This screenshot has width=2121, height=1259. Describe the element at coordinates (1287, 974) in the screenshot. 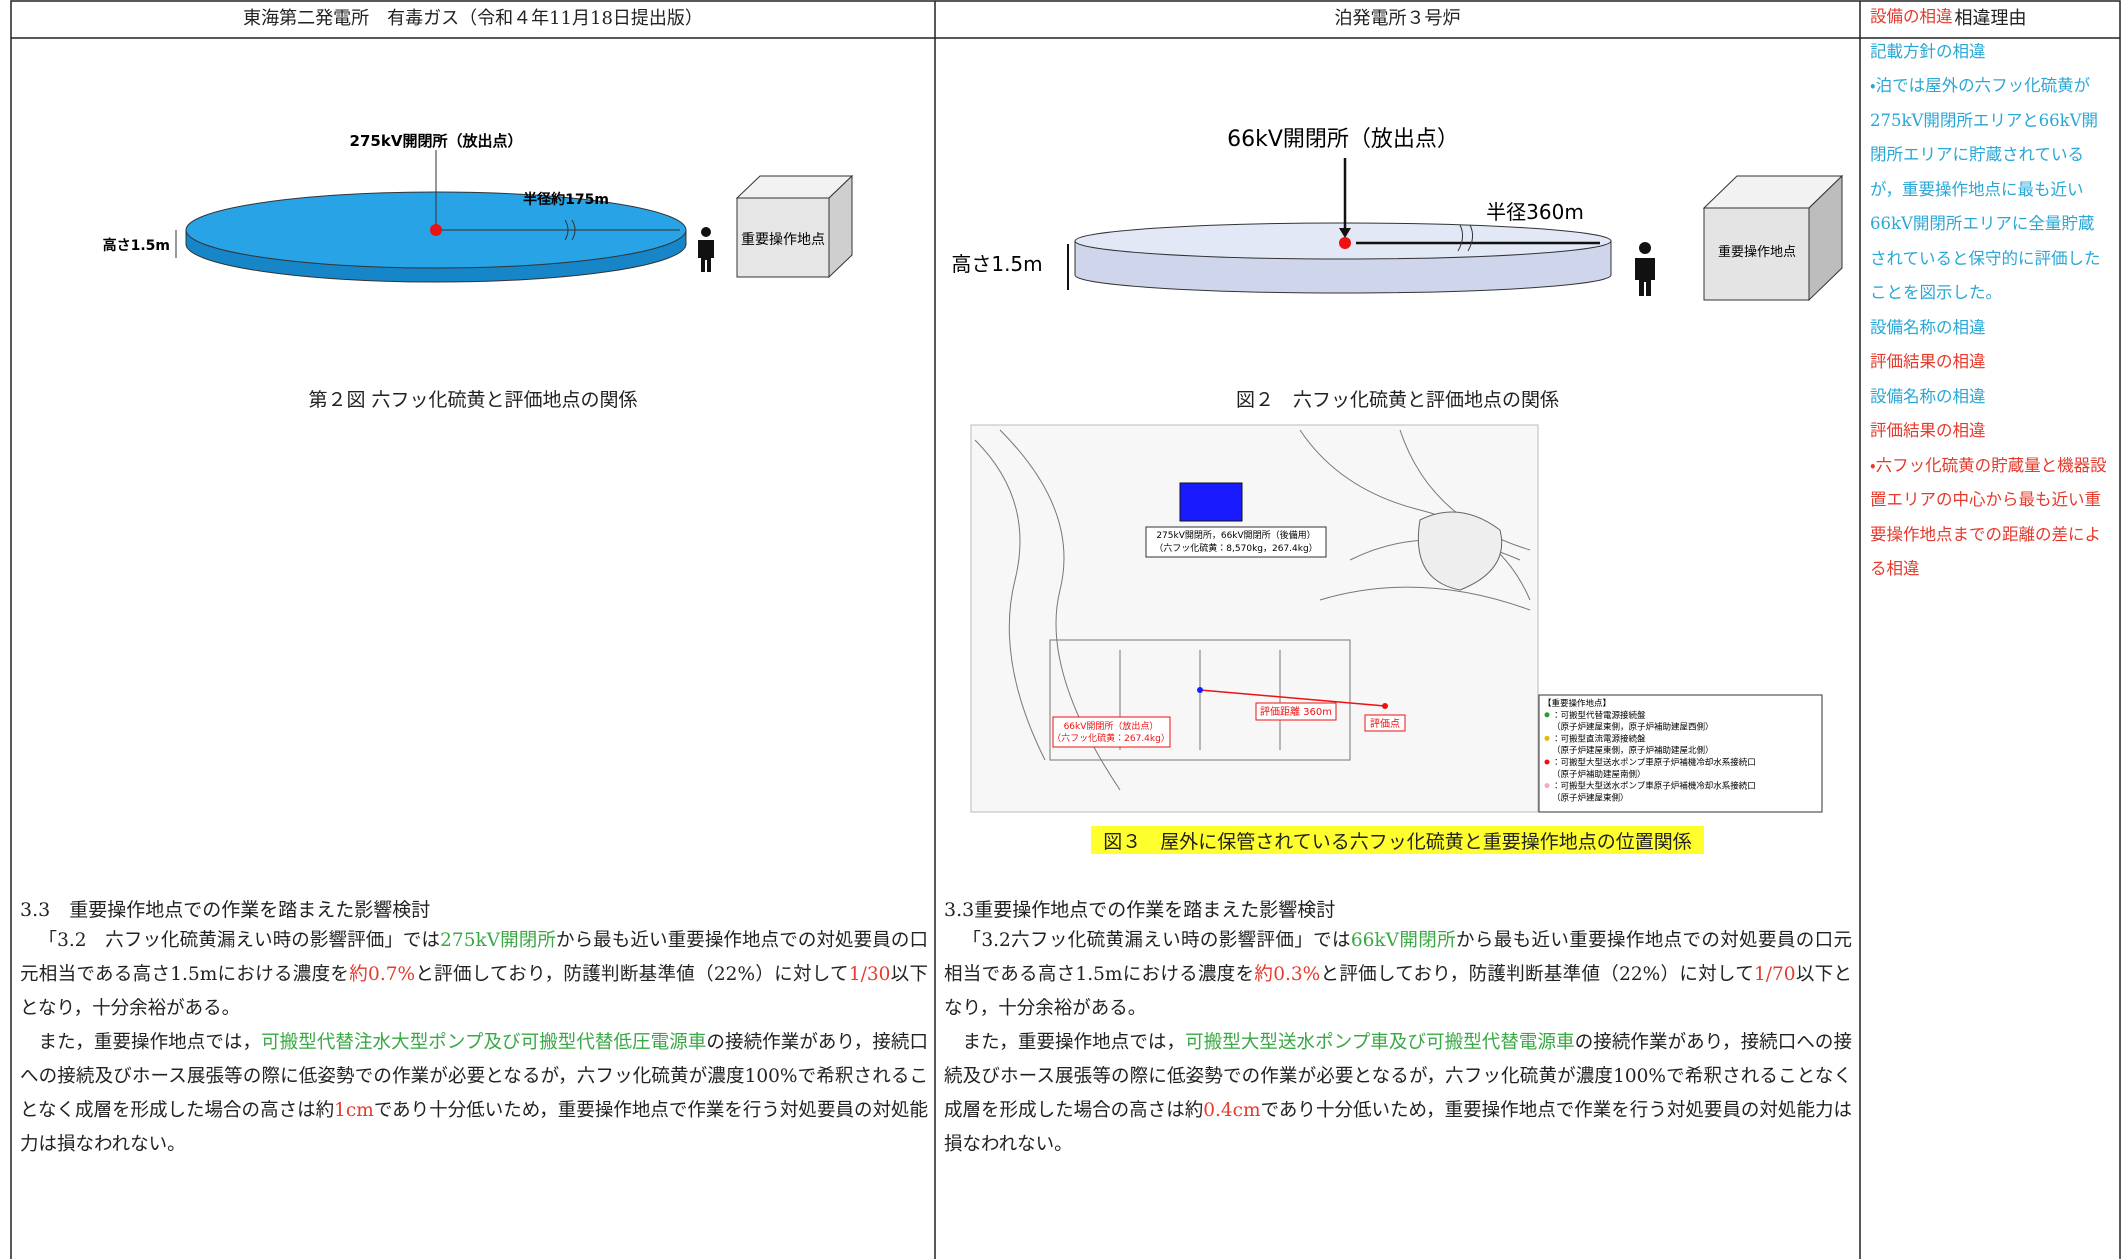

I see `text-segment: 約0.3%` at that location.